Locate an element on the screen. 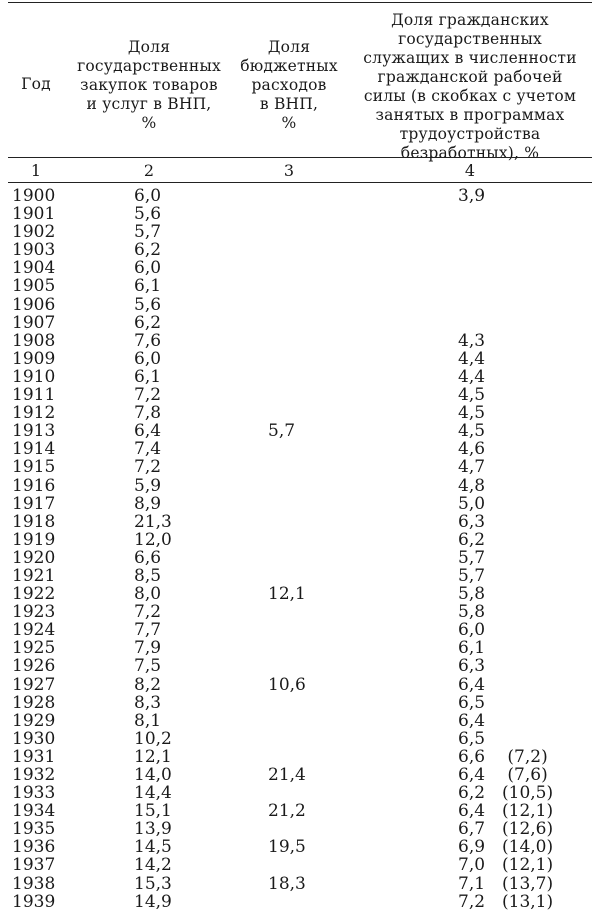  cell-year: 1926 is located at coordinates (34, 666).